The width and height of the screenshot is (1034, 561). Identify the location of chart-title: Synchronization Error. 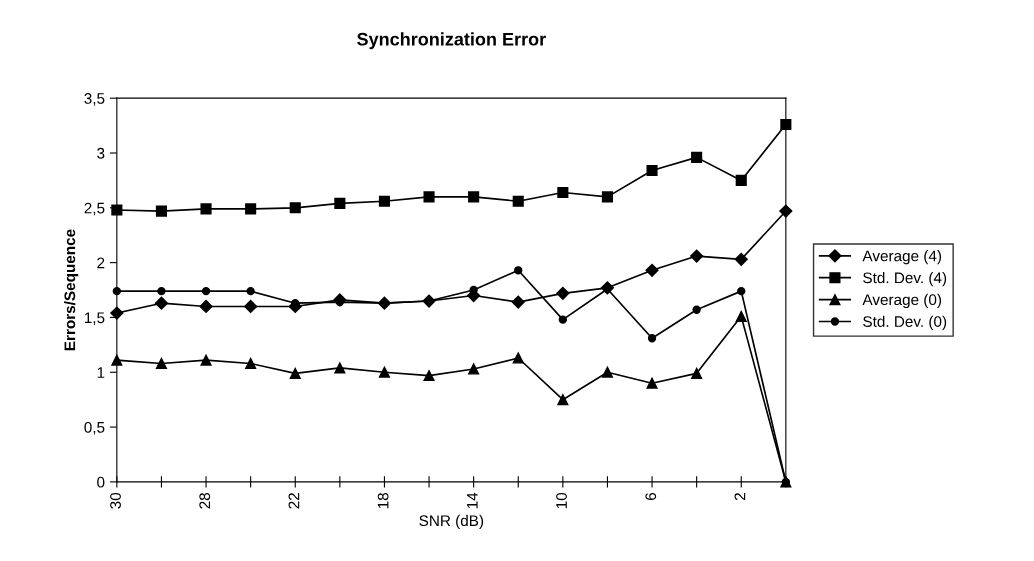
(451, 41).